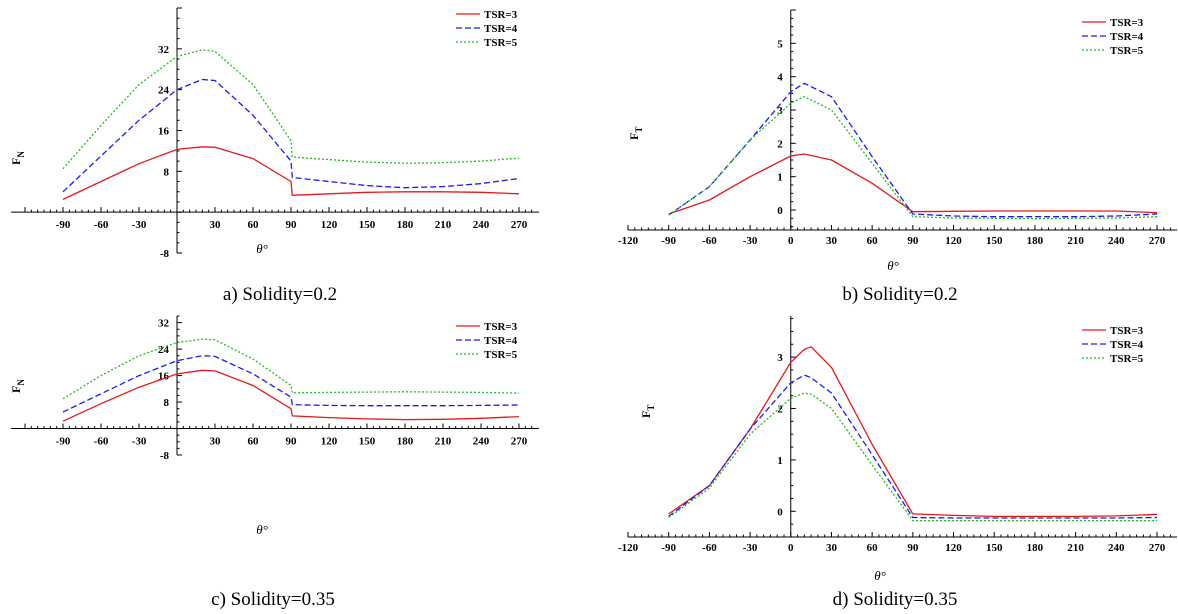  I want to click on chart-caption: a) Solidity=0.2, so click(280, 294).